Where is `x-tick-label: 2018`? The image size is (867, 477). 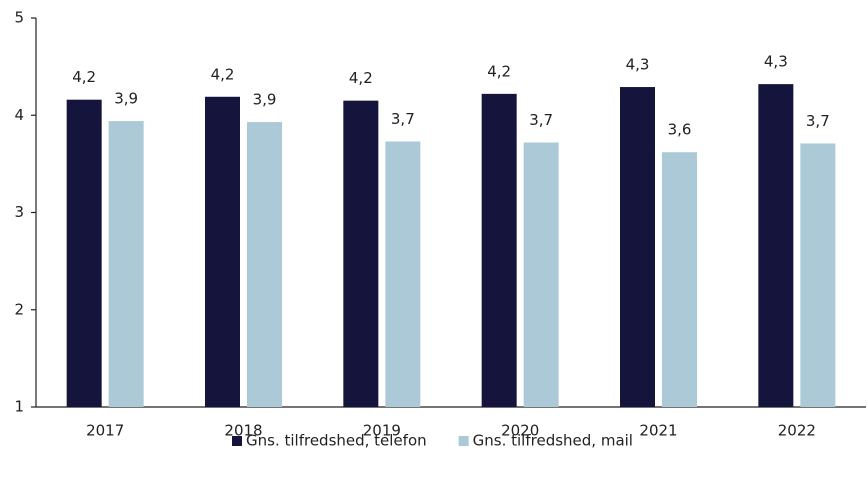
x-tick-label: 2018 is located at coordinates (243, 431).